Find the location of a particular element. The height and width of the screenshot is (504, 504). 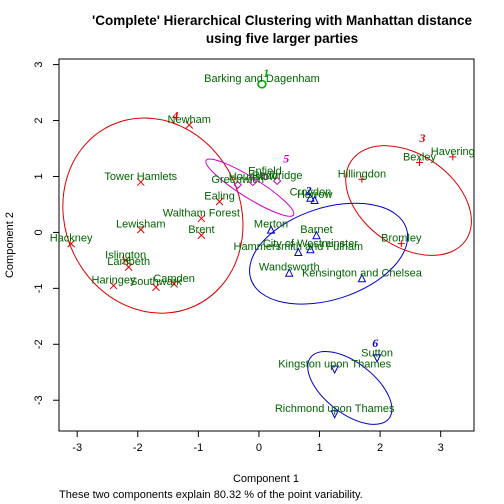

cluster-id-label: 2 is located at coordinates (308, 190).